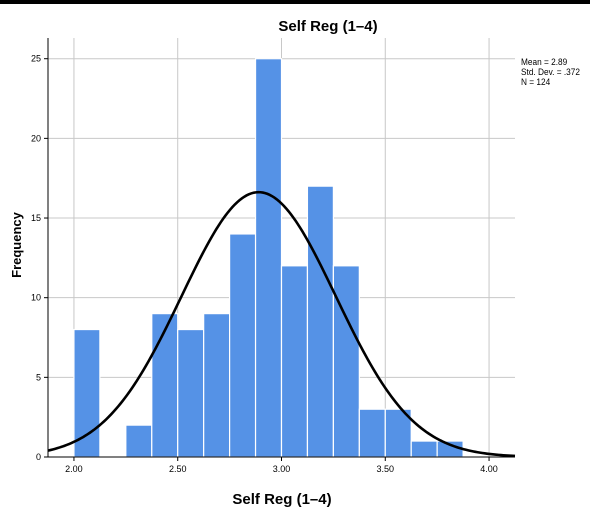  I want to click on x-tick-label: 3.00, so click(282, 469).